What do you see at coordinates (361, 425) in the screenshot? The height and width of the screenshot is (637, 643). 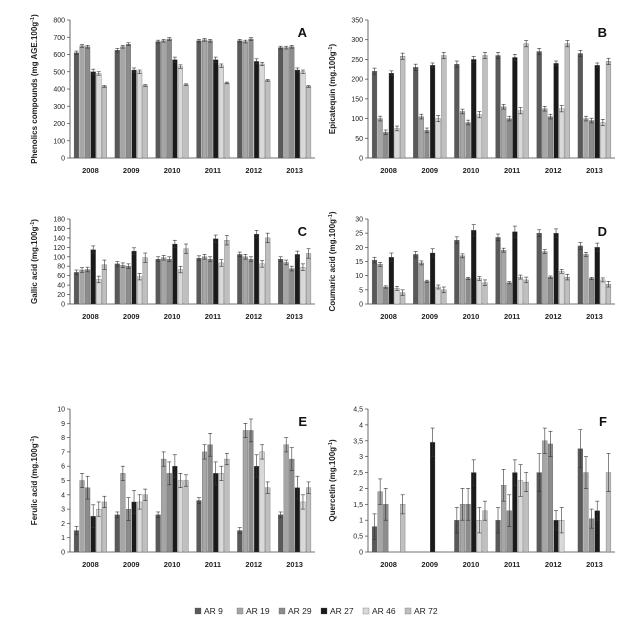 I see `y-tick-label: 4` at bounding box center [361, 425].